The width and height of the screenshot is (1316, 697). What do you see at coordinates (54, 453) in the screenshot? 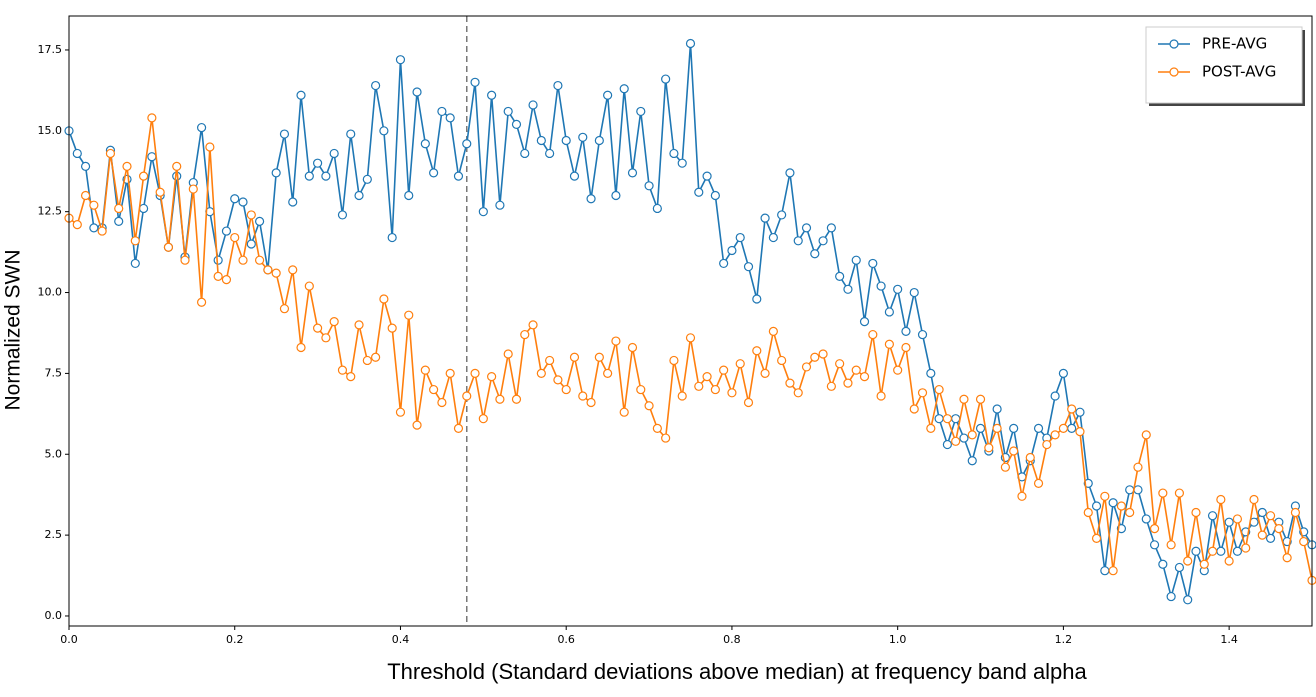
I see `y-tick-label: 5.0` at bounding box center [54, 453].